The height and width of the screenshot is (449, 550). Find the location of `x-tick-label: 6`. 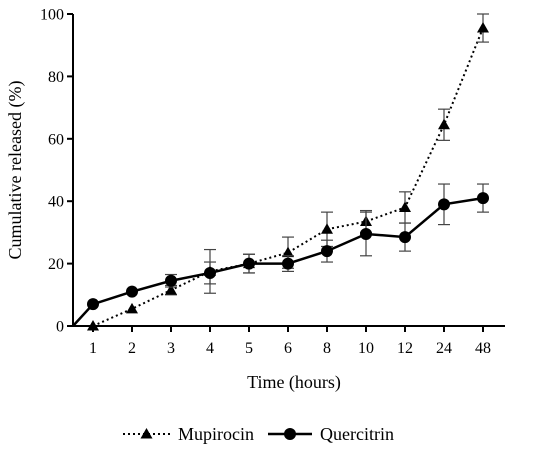

x-tick-label: 6 is located at coordinates (288, 348).